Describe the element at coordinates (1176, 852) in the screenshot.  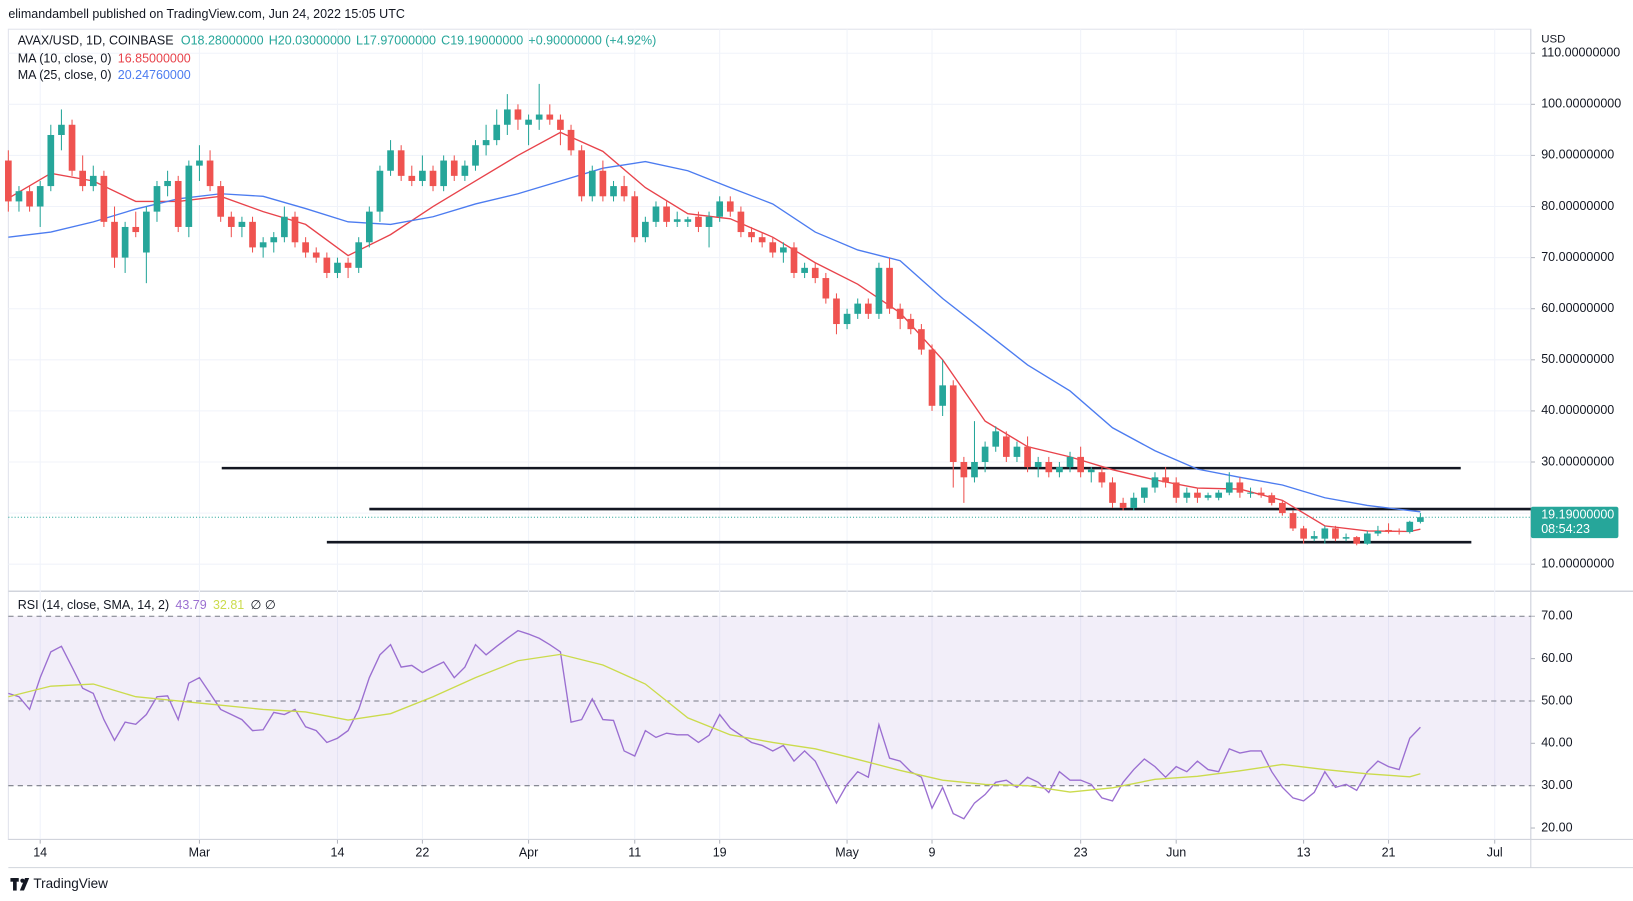
I see `x-tick-label: Jun` at that location.